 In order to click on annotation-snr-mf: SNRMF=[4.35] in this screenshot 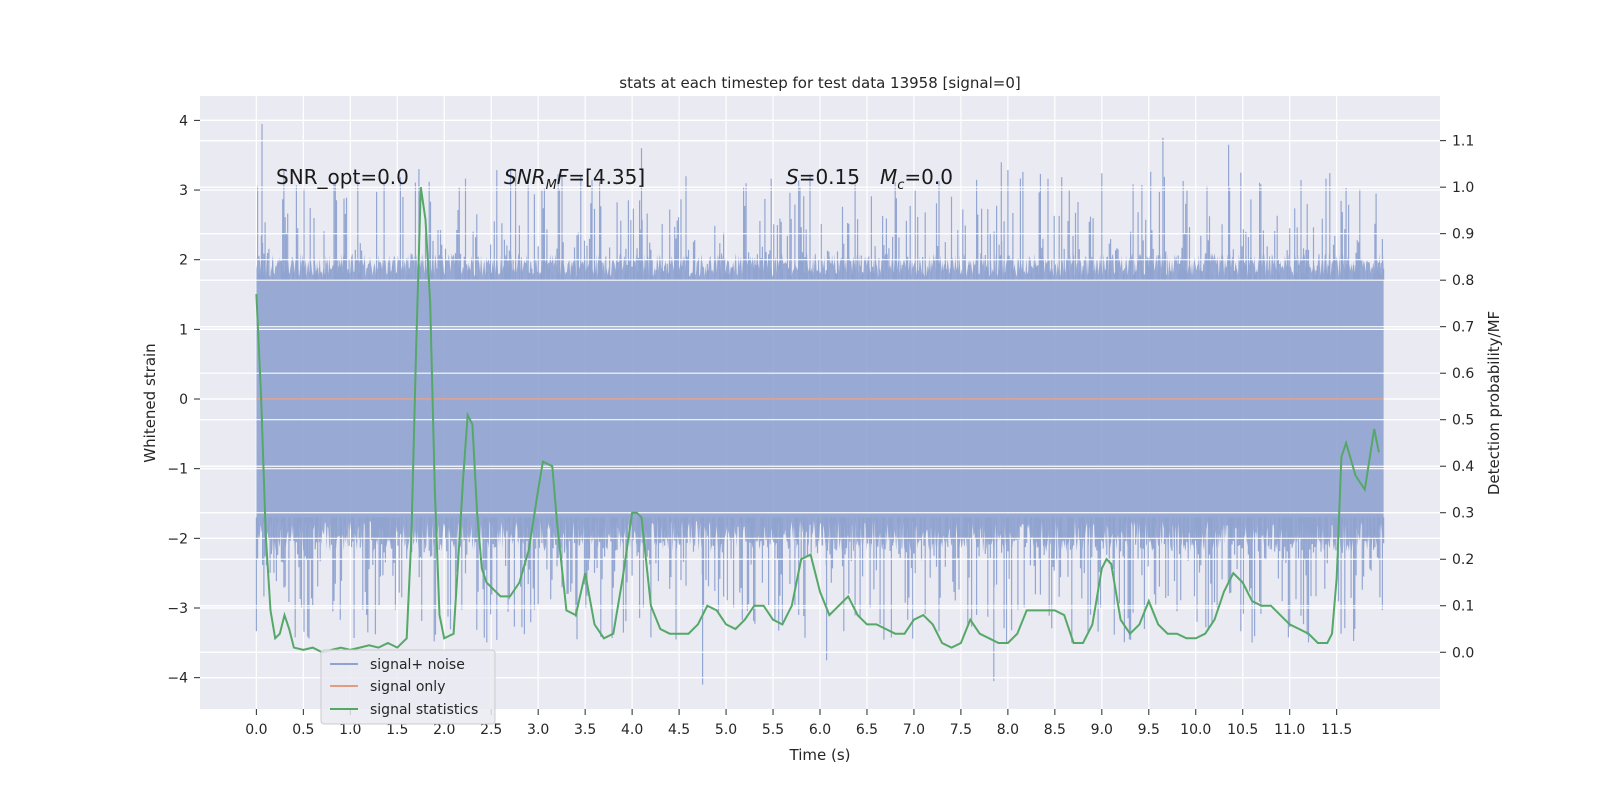, I will do `click(574, 179)`.